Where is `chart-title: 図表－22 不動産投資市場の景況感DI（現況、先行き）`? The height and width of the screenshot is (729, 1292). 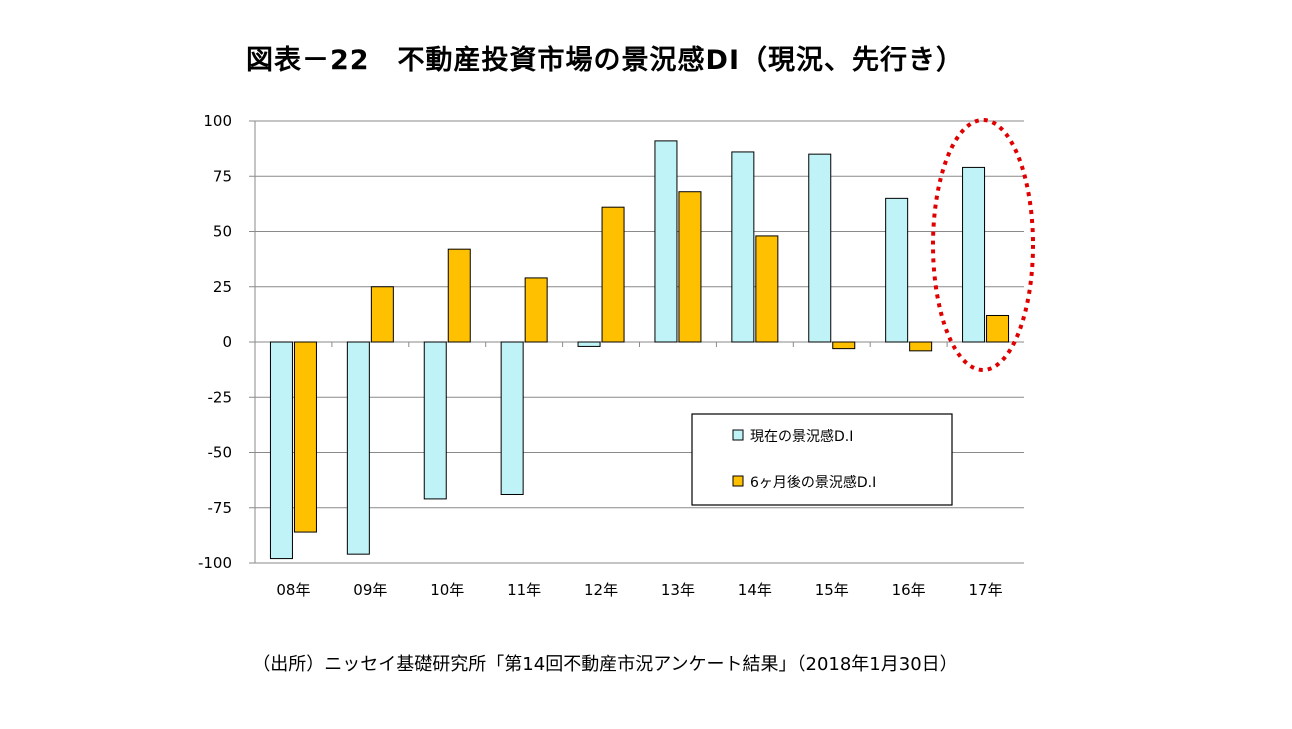 chart-title: 図表－22 不動産投資市場の景況感DI（現況、先行き） is located at coordinates (605, 60).